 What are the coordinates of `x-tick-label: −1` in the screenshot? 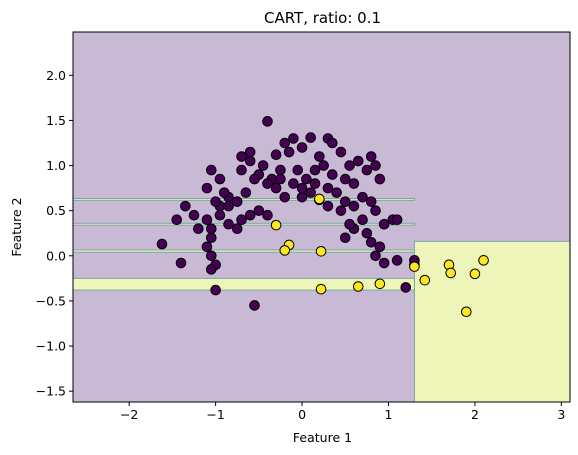 It's located at (215, 414).